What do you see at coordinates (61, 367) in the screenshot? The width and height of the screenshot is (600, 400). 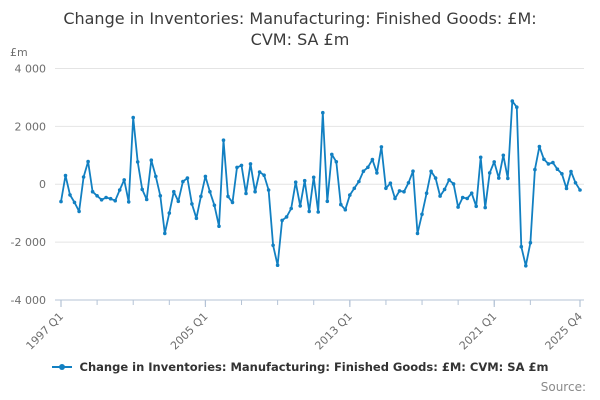 I see `legend-line-marker-icon` at bounding box center [61, 367].